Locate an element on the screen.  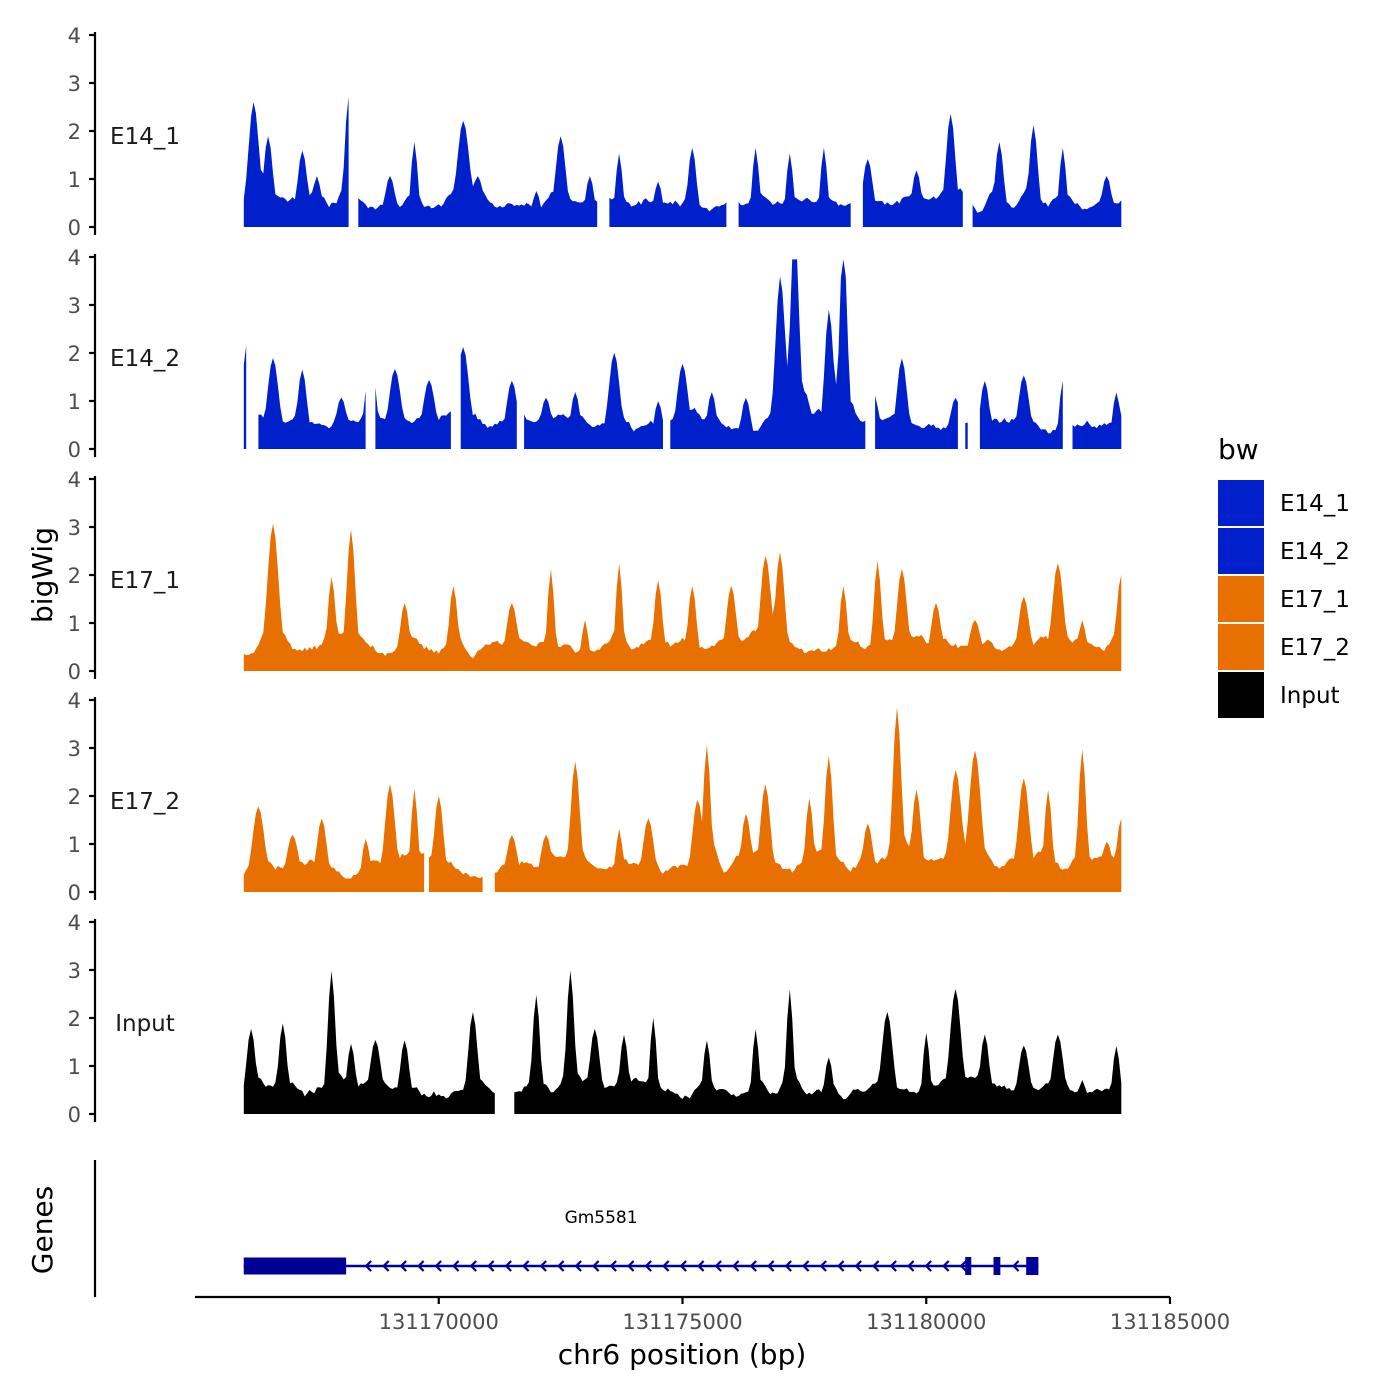
legend: bw E14_1 E14_2 E17_1 E17_2 Input is located at coordinates (1284, 575).